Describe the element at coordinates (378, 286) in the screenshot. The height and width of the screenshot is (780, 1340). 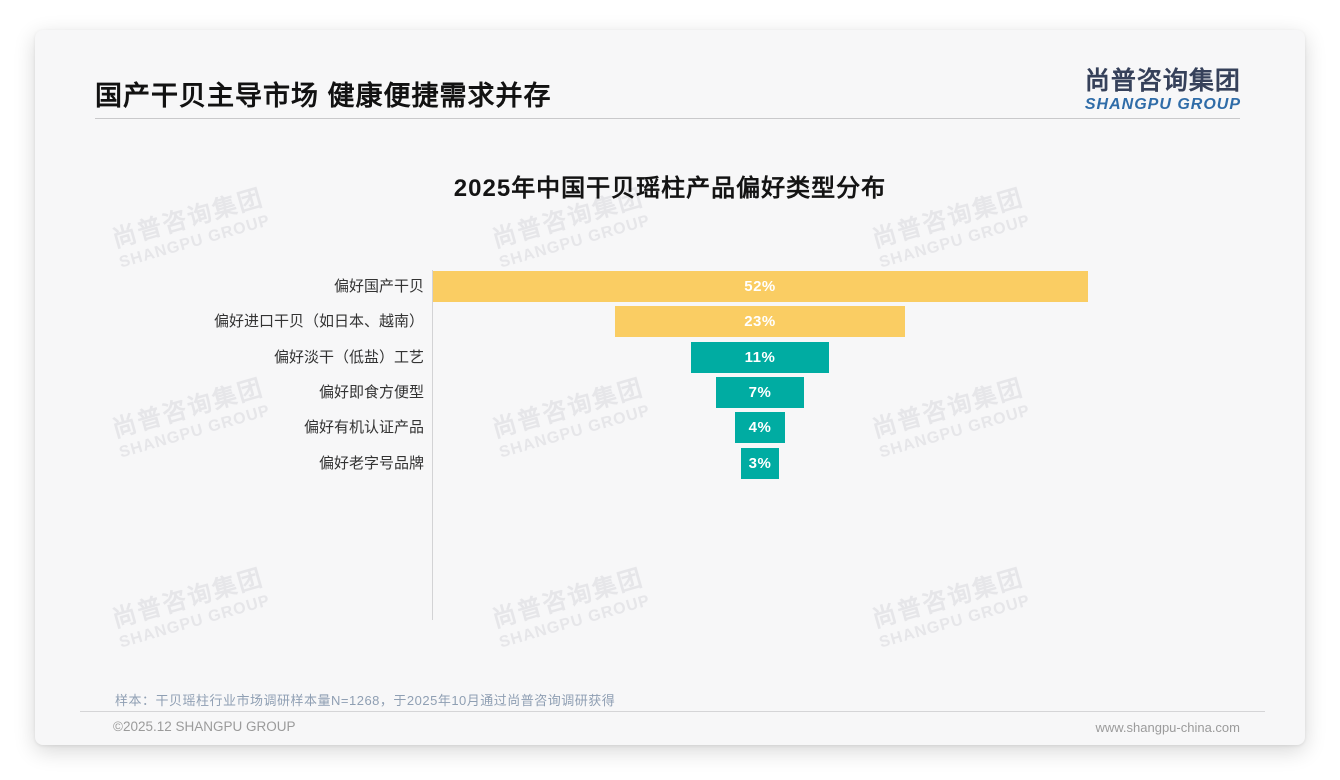
I see `category-label: 偏好国产干贝` at that location.